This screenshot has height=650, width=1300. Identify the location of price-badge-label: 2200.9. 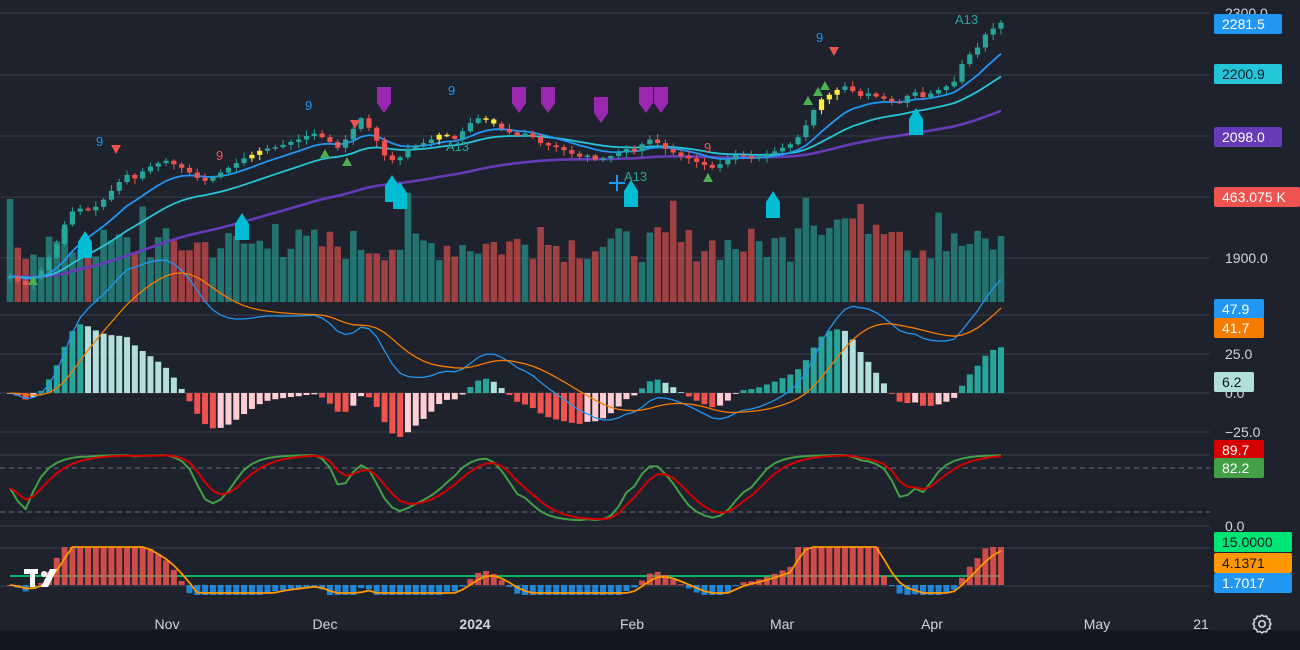
(1243, 74).